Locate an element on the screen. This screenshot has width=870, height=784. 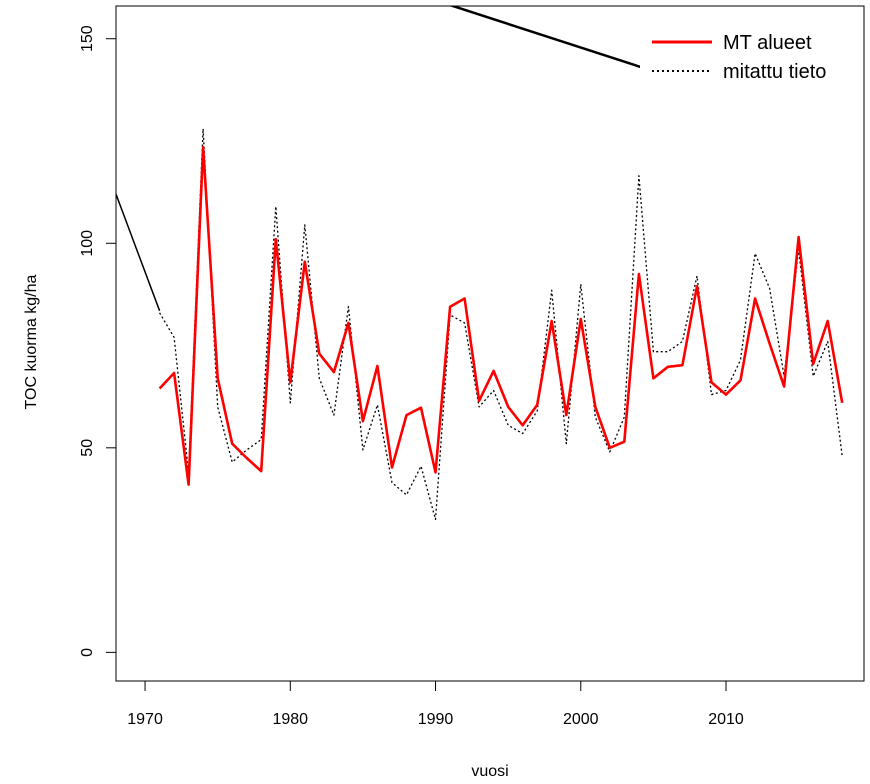
y-axis-title: TOC kuorma kg/ha is located at coordinates (31, 341).